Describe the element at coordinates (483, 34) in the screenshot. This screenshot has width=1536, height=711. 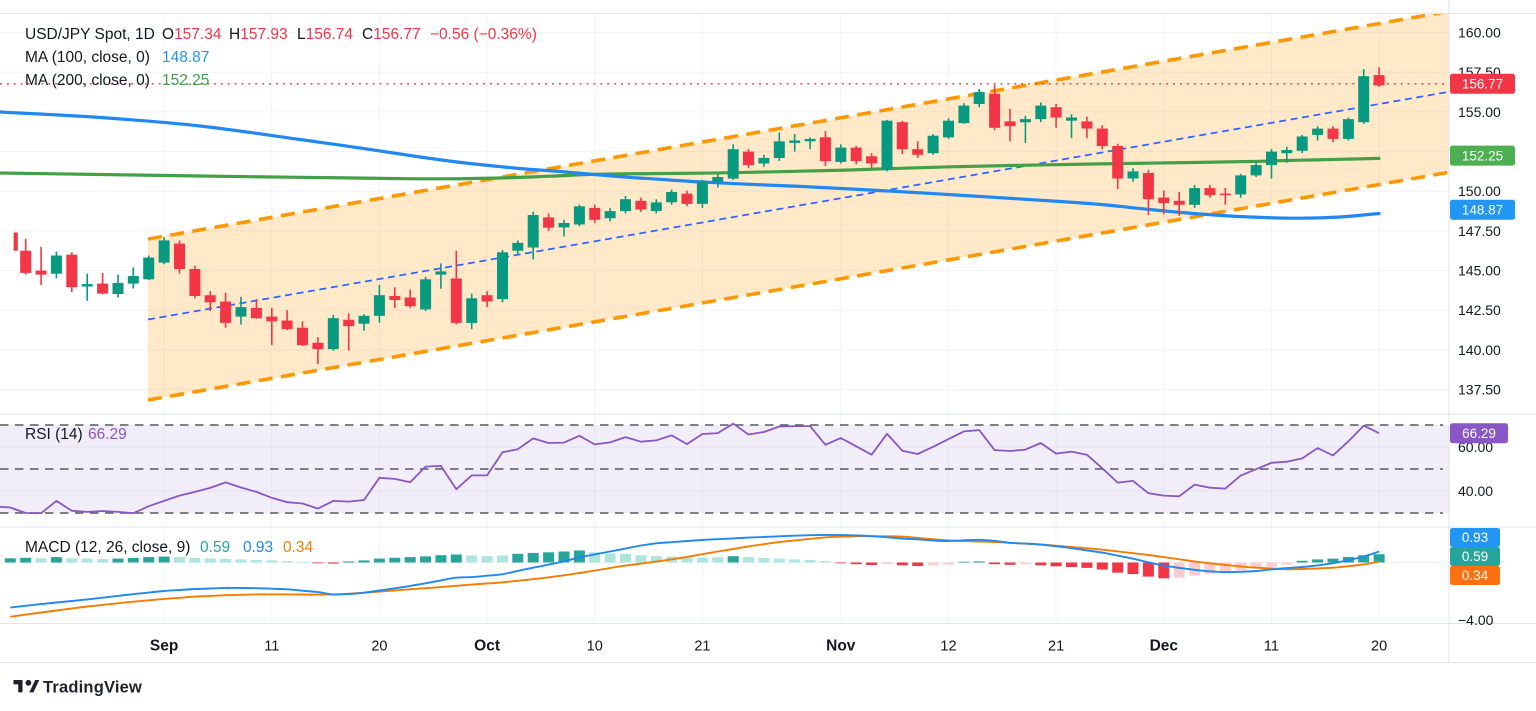
I see `svg-text: −0.56 (−0.36%)` at that location.